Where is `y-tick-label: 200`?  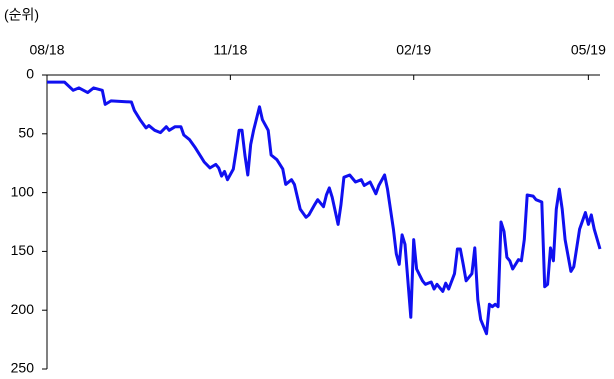 y-tick-label: 200 is located at coordinates (23, 309).